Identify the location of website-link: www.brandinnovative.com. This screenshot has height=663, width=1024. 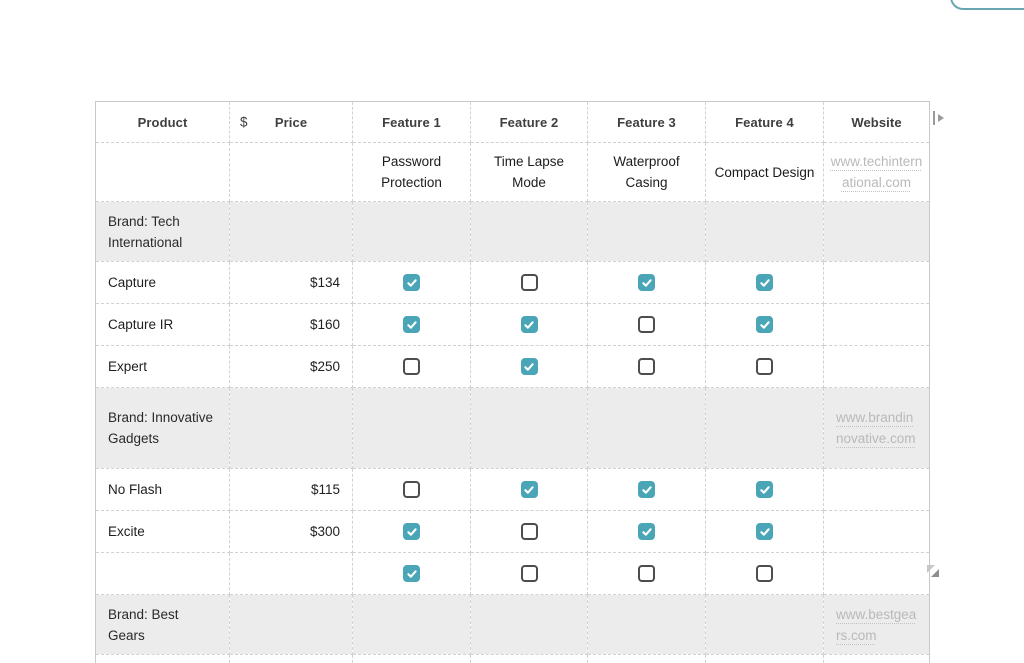
(876, 428).